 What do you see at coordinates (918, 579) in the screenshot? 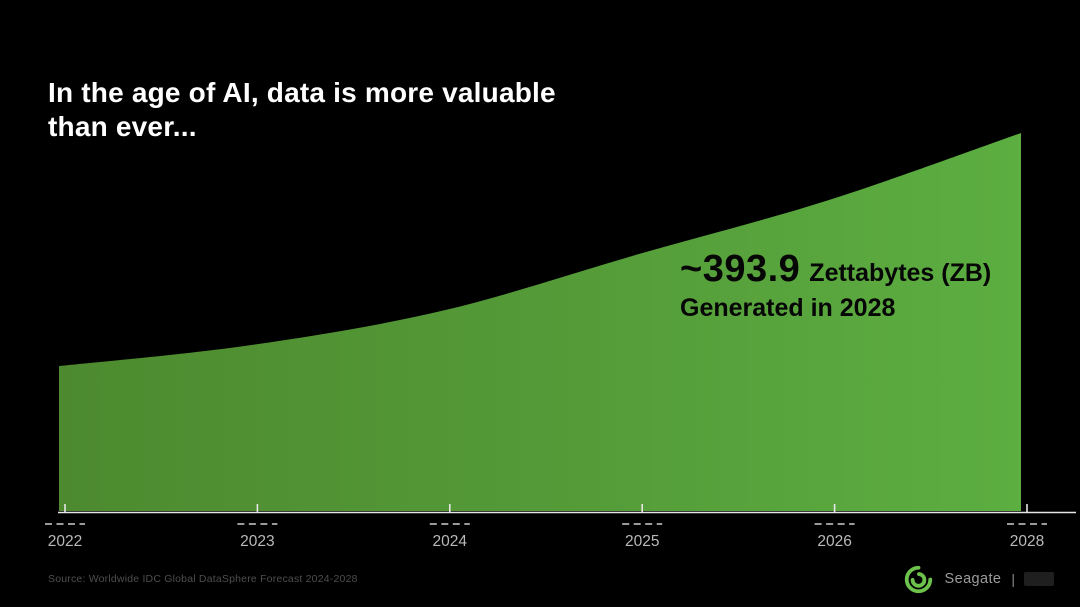
I see `seagate-swirl-icon` at bounding box center [918, 579].